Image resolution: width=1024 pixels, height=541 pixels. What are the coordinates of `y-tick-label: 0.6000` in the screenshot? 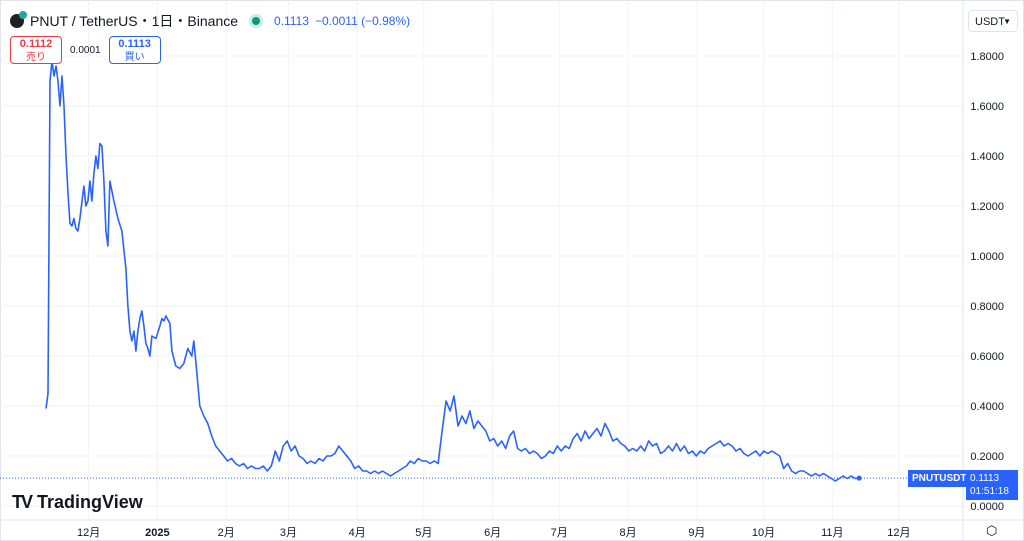 It's located at (987, 357).